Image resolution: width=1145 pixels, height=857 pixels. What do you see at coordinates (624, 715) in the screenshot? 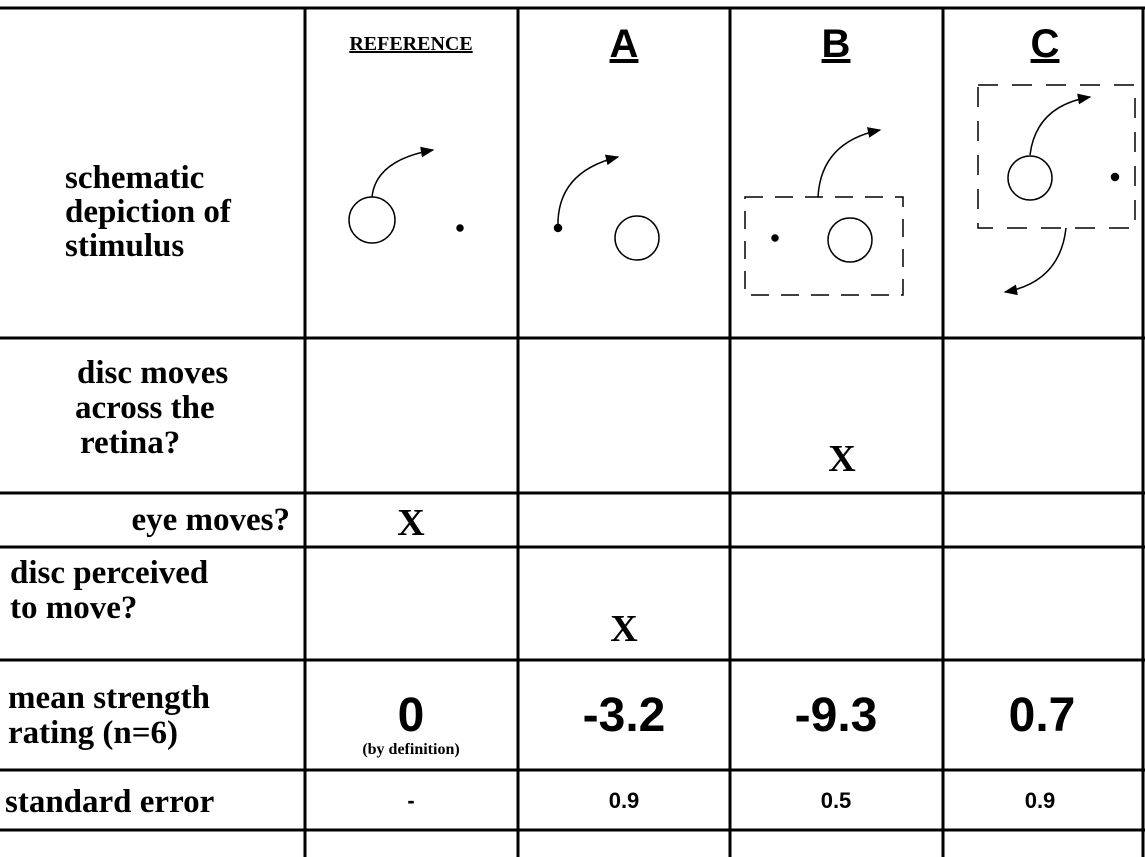
I see `cell-value: -3.2` at bounding box center [624, 715].